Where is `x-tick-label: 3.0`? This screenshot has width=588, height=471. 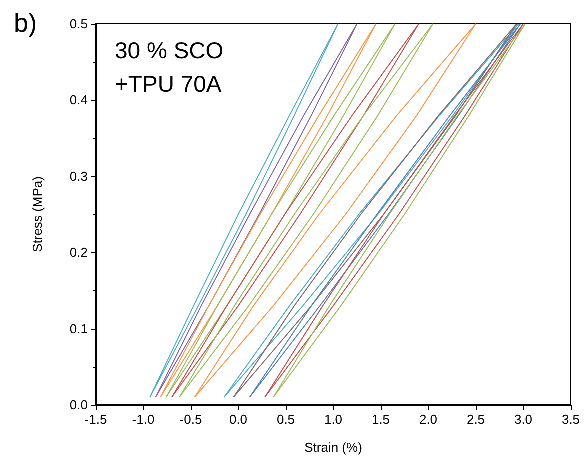
x-tick-label: 3.0 is located at coordinates (523, 419).